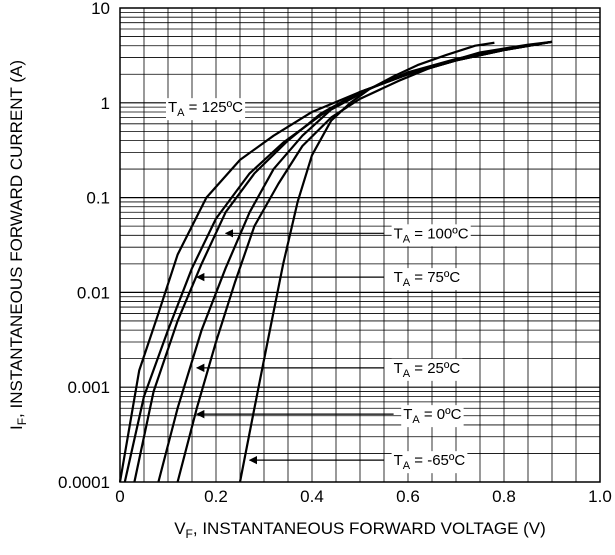 The height and width of the screenshot is (555, 615). Describe the element at coordinates (437, 460) in the screenshot. I see `series-label-rest: = -65ºC` at that location.